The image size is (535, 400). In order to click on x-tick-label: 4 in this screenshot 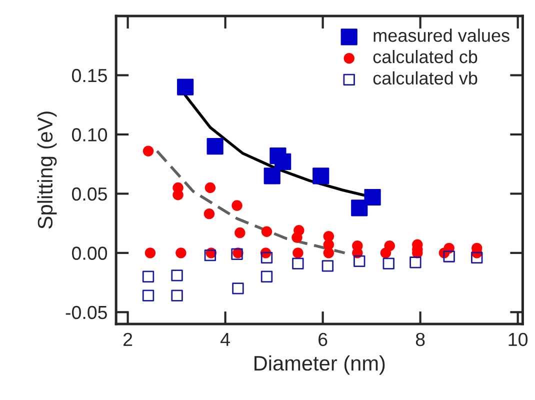, I will do `click(225, 339)`.